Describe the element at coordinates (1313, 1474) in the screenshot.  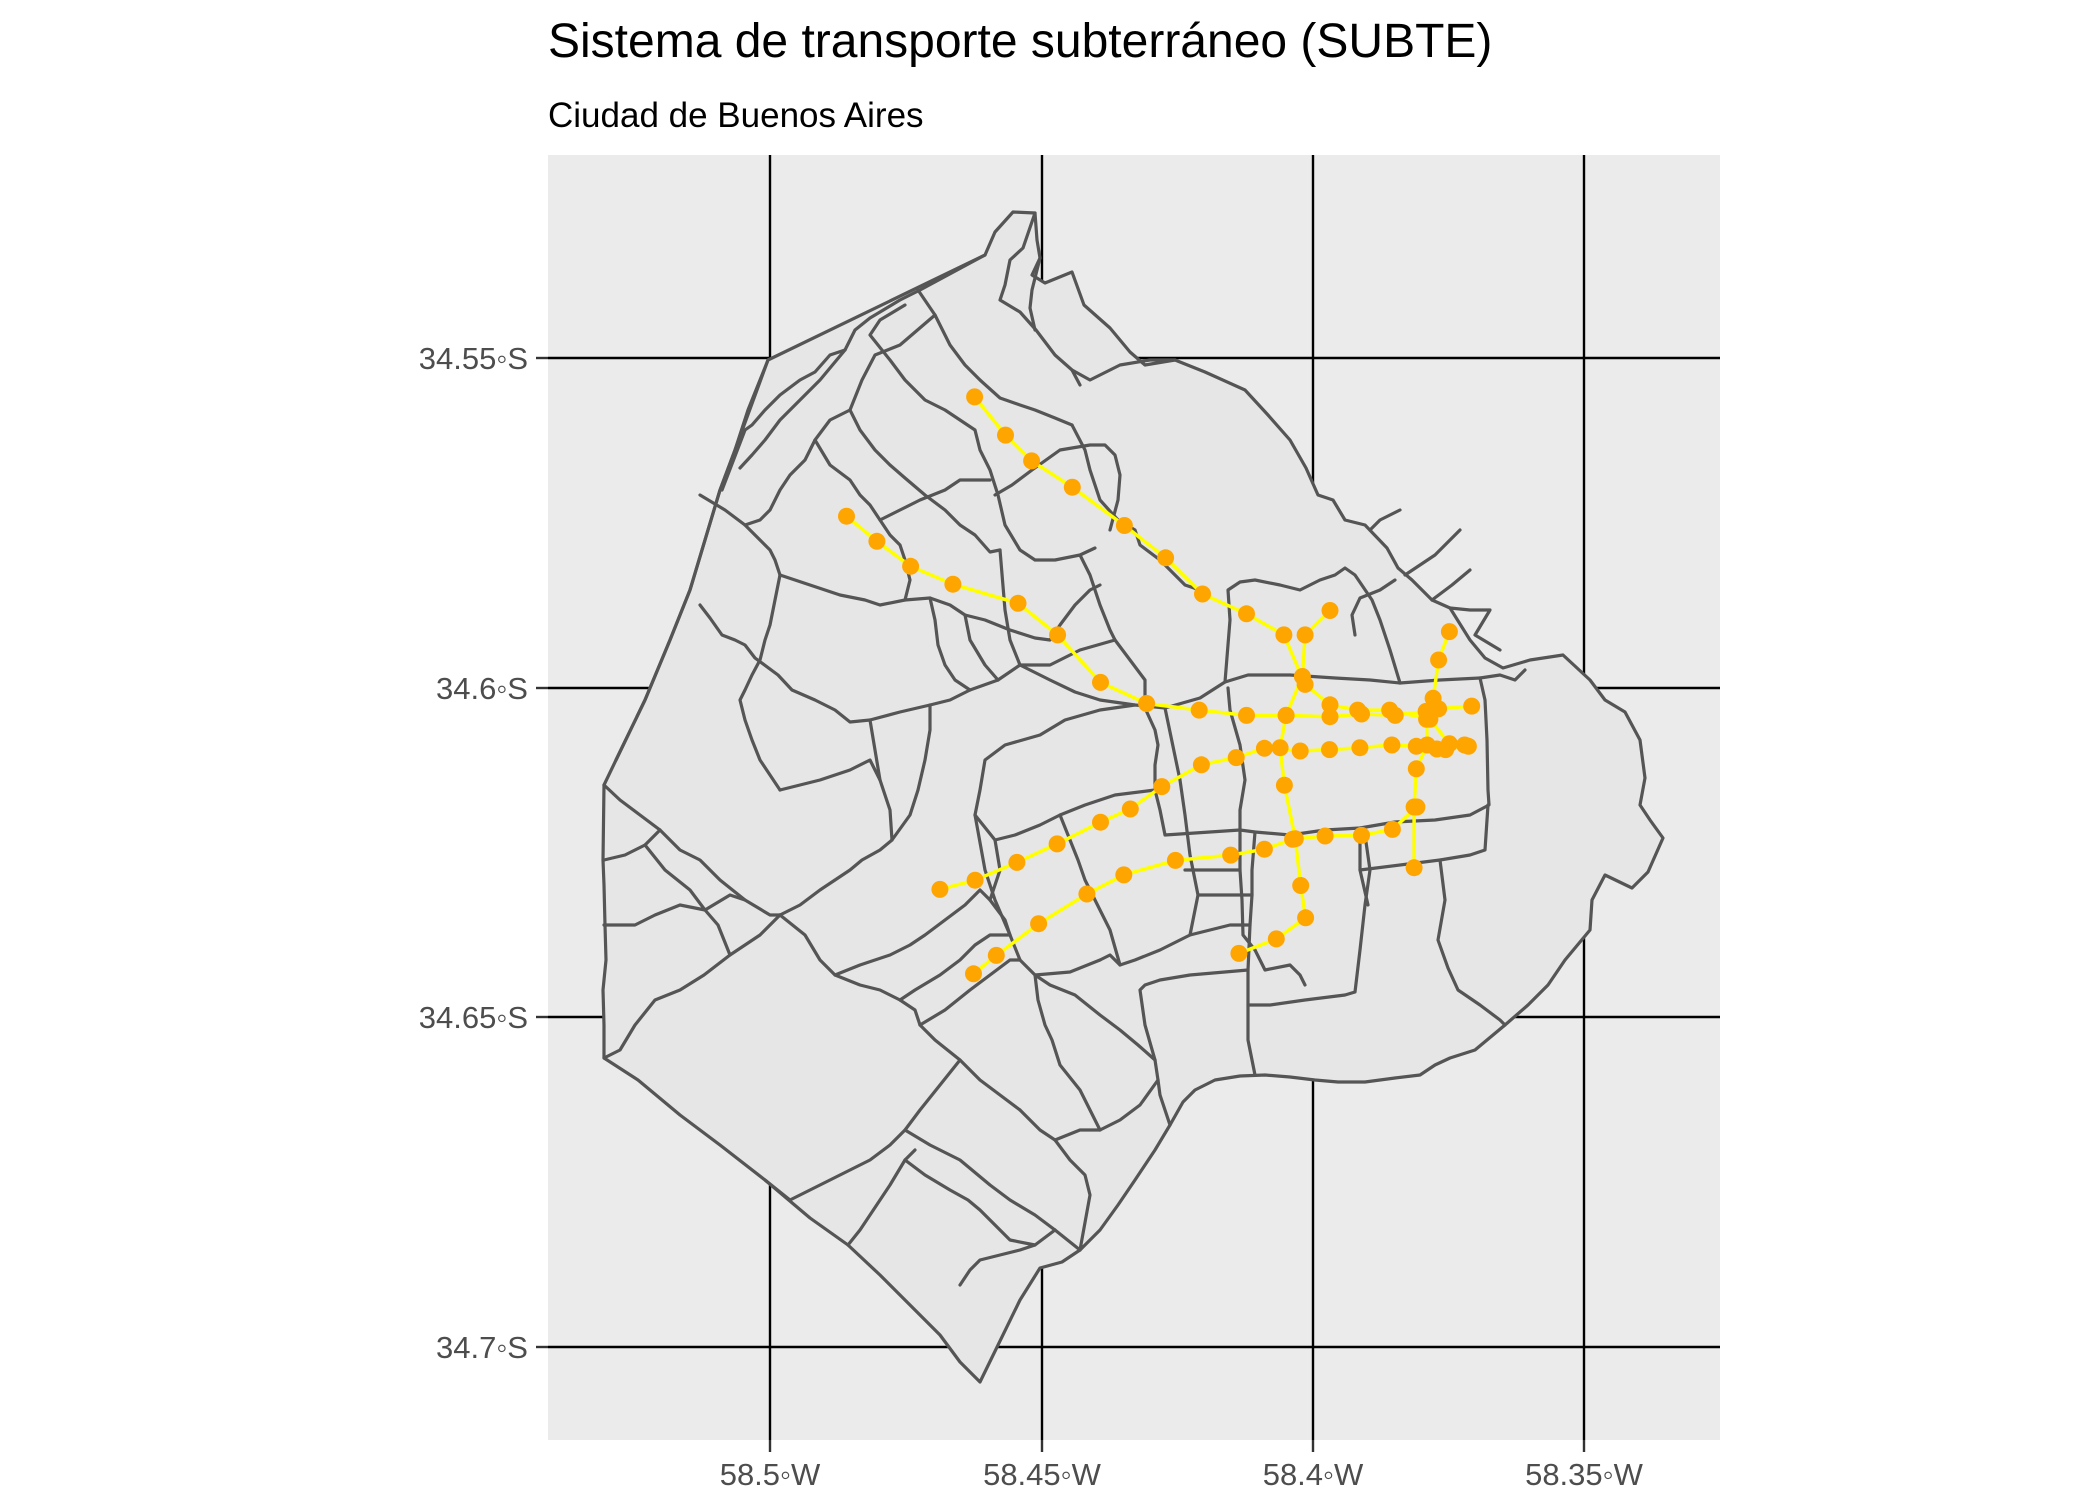
I see `x-tick-label-3: 58.4◦W` at that location.